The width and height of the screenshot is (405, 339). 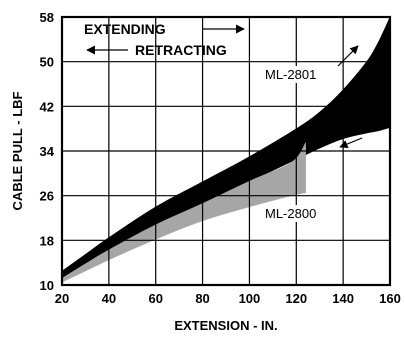 I want to click on ml-2801-label-bg, so click(x=297, y=74).